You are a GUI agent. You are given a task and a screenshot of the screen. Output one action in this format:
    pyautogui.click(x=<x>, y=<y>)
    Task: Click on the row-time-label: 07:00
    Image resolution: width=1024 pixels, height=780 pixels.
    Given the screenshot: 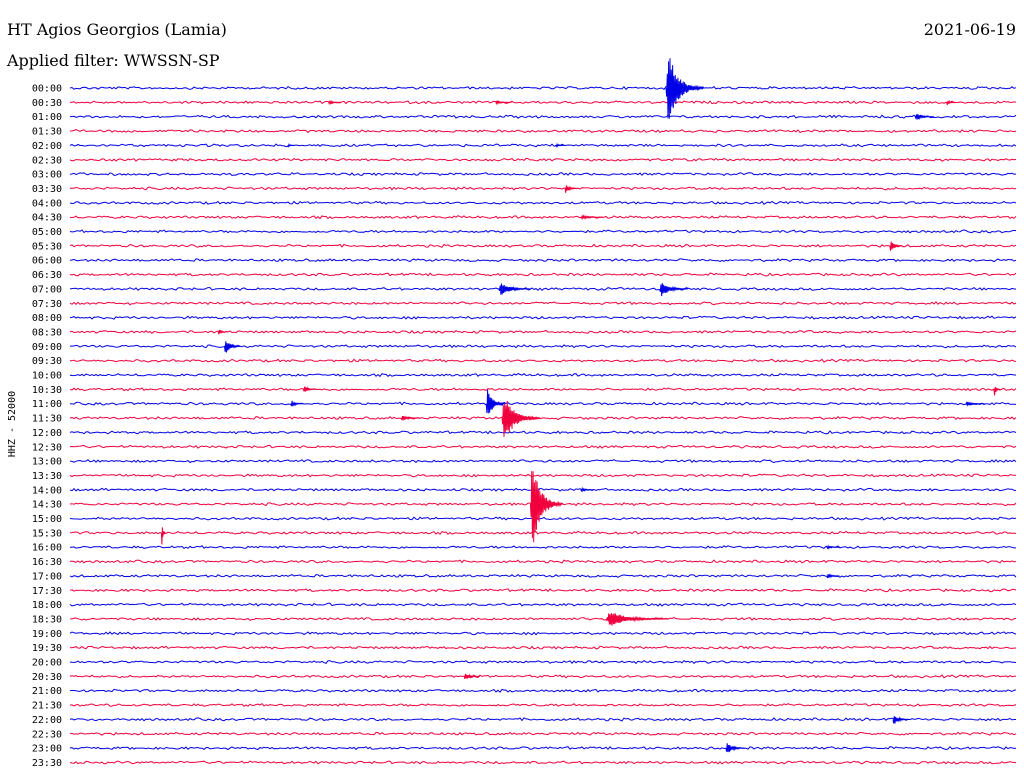 What is the action you would take?
    pyautogui.click(x=47, y=289)
    